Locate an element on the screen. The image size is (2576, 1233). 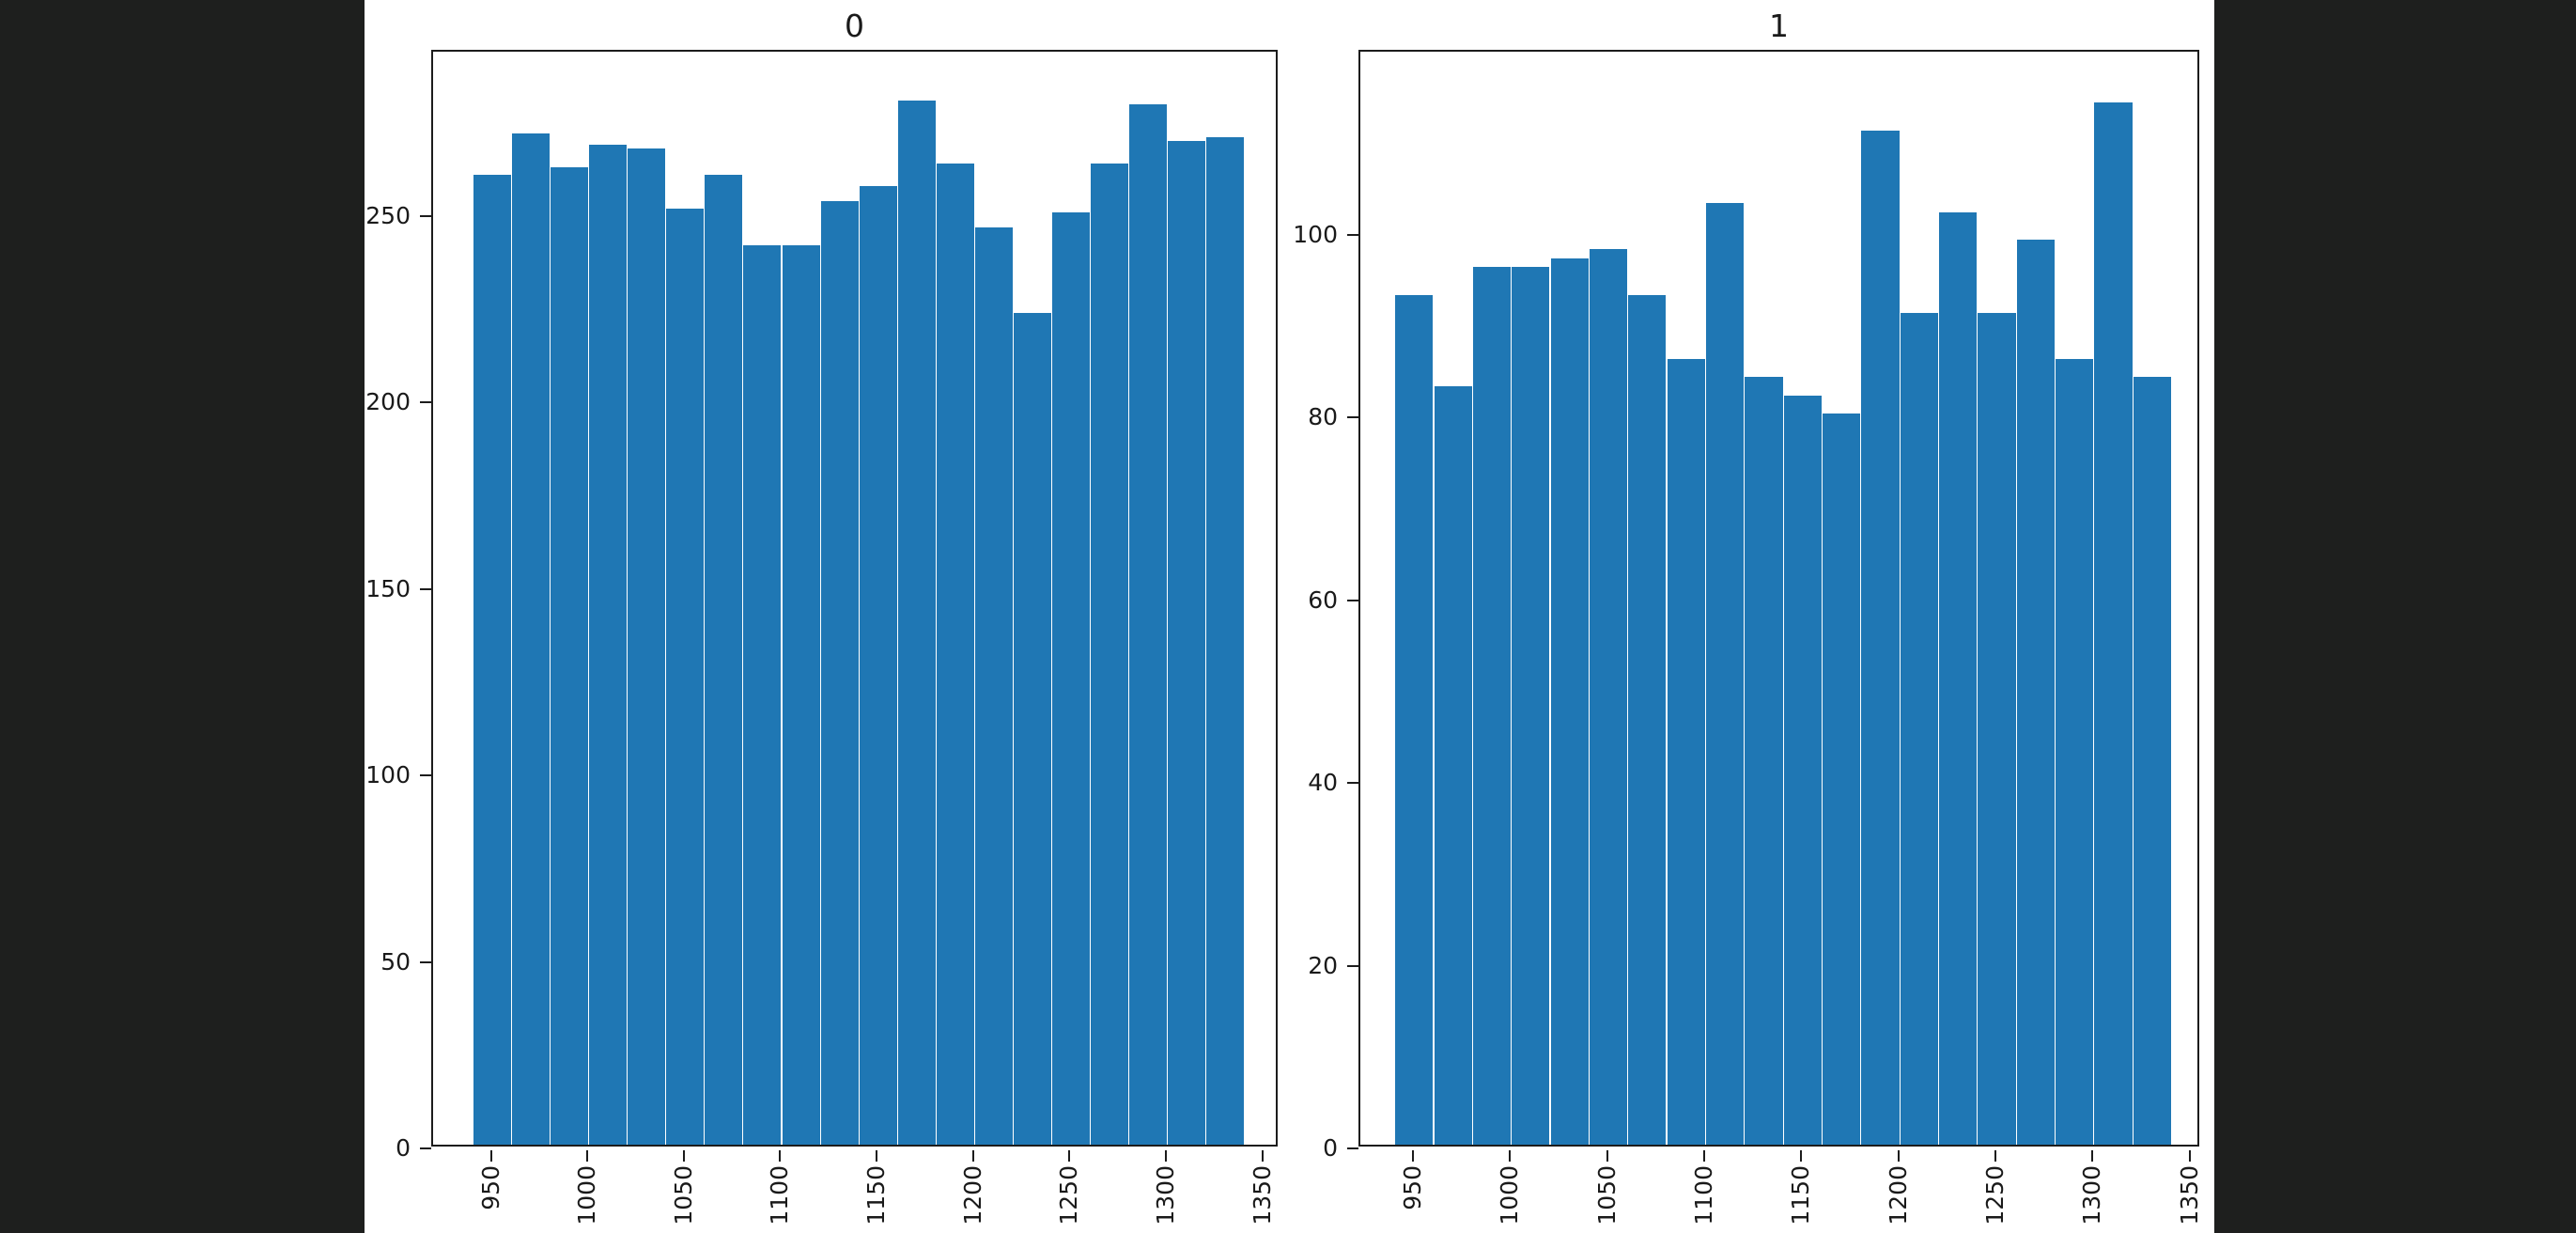
y-tick-label: 80 is located at coordinates (1323, 416).